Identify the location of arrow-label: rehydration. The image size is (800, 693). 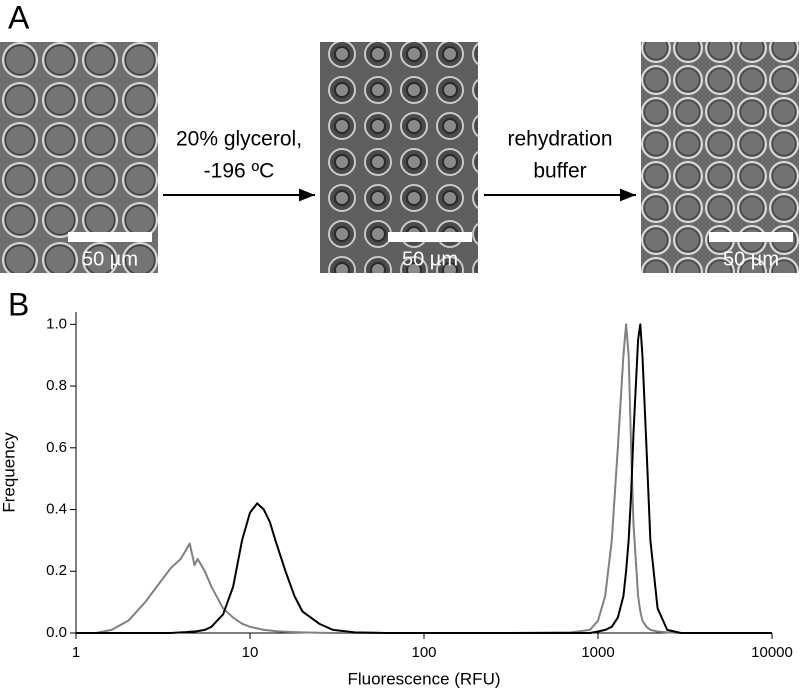
(559, 139).